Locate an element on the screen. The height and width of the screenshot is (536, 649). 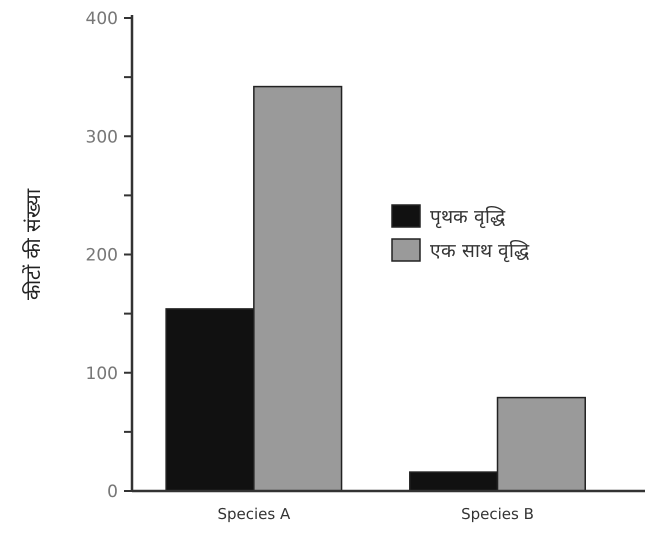
y-tick-label: 100 is located at coordinates (102, 374).